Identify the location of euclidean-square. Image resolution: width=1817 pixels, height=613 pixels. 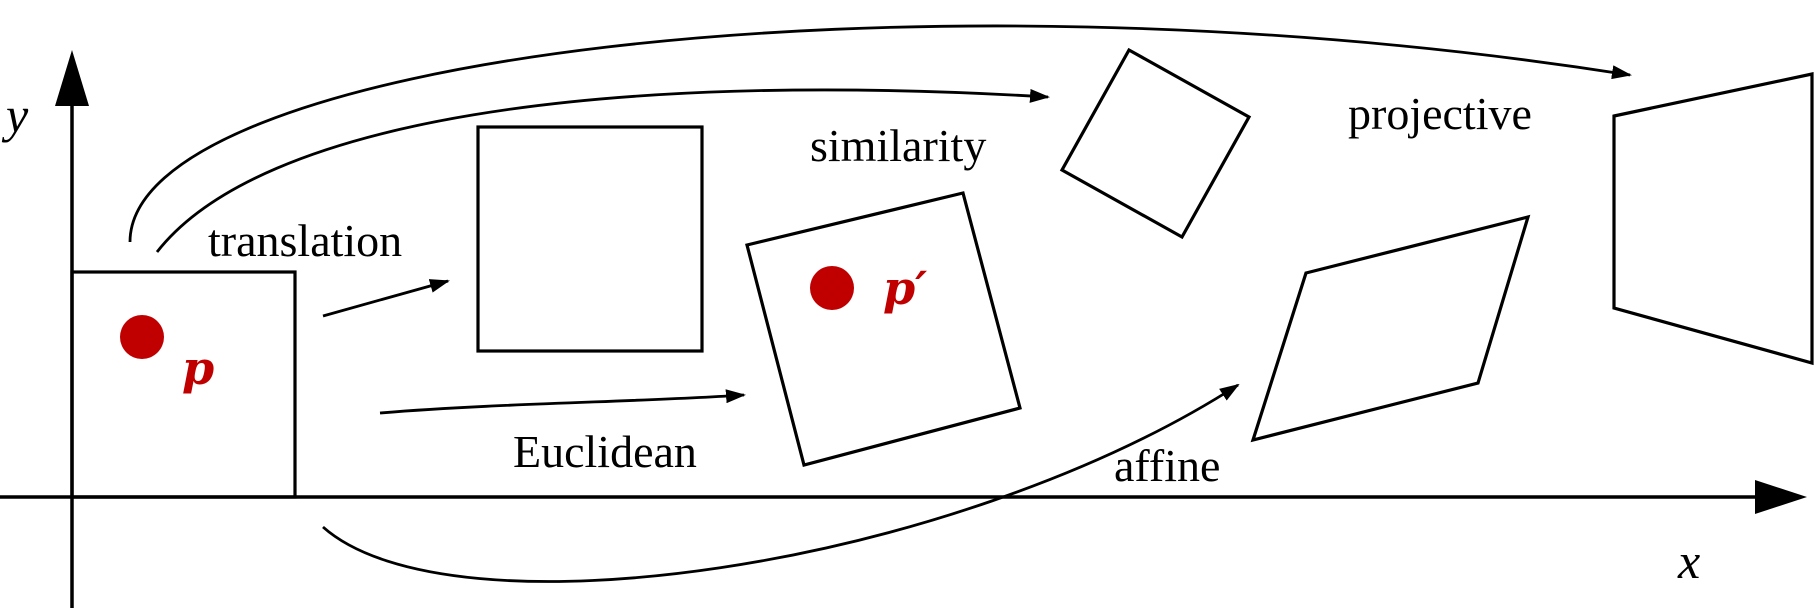
(883, 329).